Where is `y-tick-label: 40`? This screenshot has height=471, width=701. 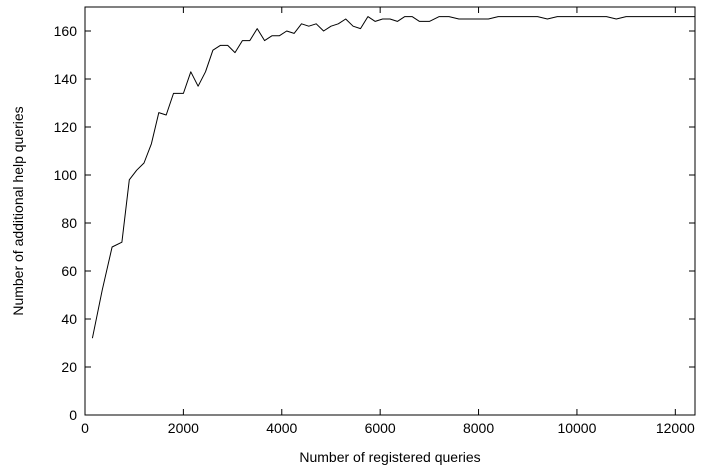 y-tick-label: 40 is located at coordinates (69, 319).